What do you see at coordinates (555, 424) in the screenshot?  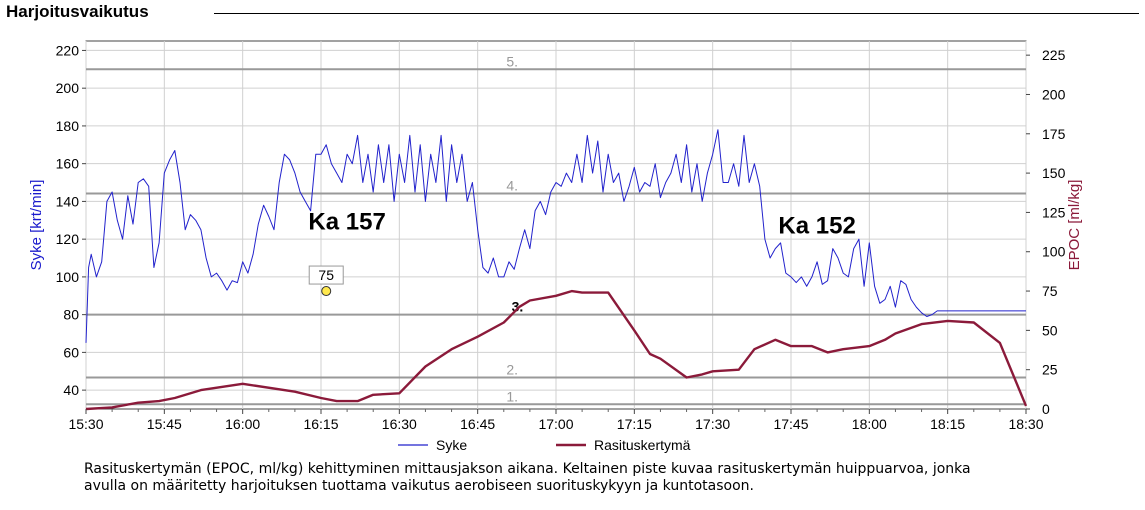 I see `x-tick-label: 17:00` at bounding box center [555, 424].